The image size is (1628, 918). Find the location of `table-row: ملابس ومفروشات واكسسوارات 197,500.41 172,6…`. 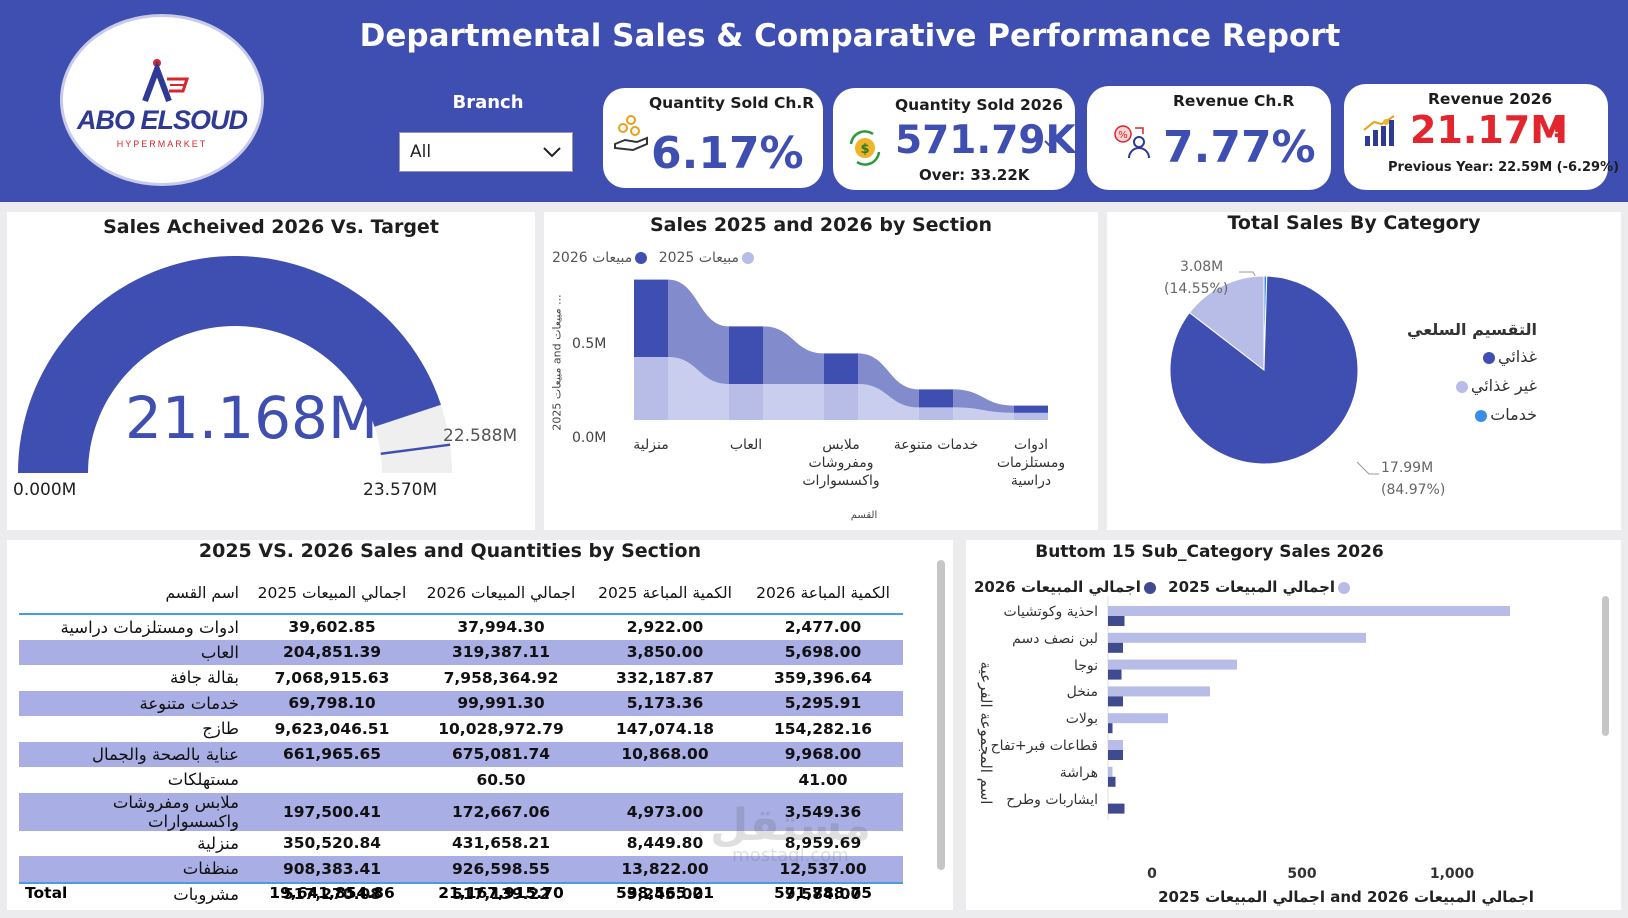

table-row: ملابس ومفروشات واكسسوارات 197,500.41 172,6… is located at coordinates (461, 811).